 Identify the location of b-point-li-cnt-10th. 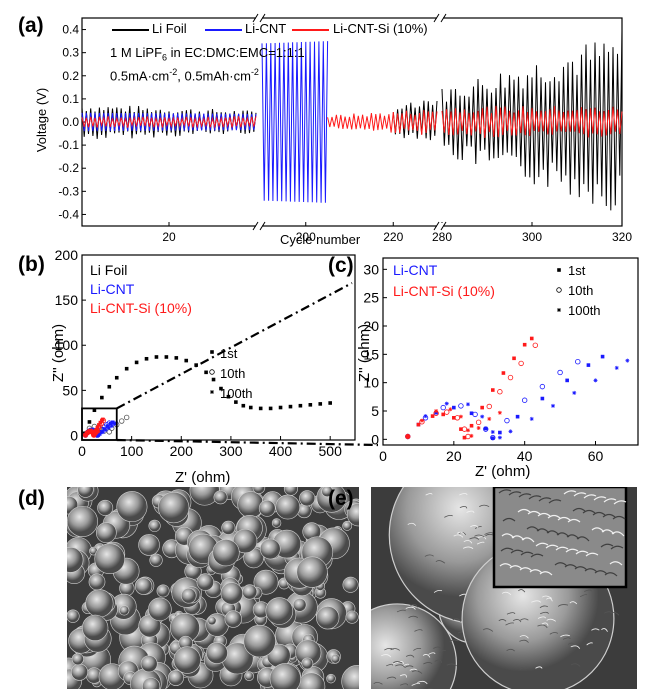
(109, 423).